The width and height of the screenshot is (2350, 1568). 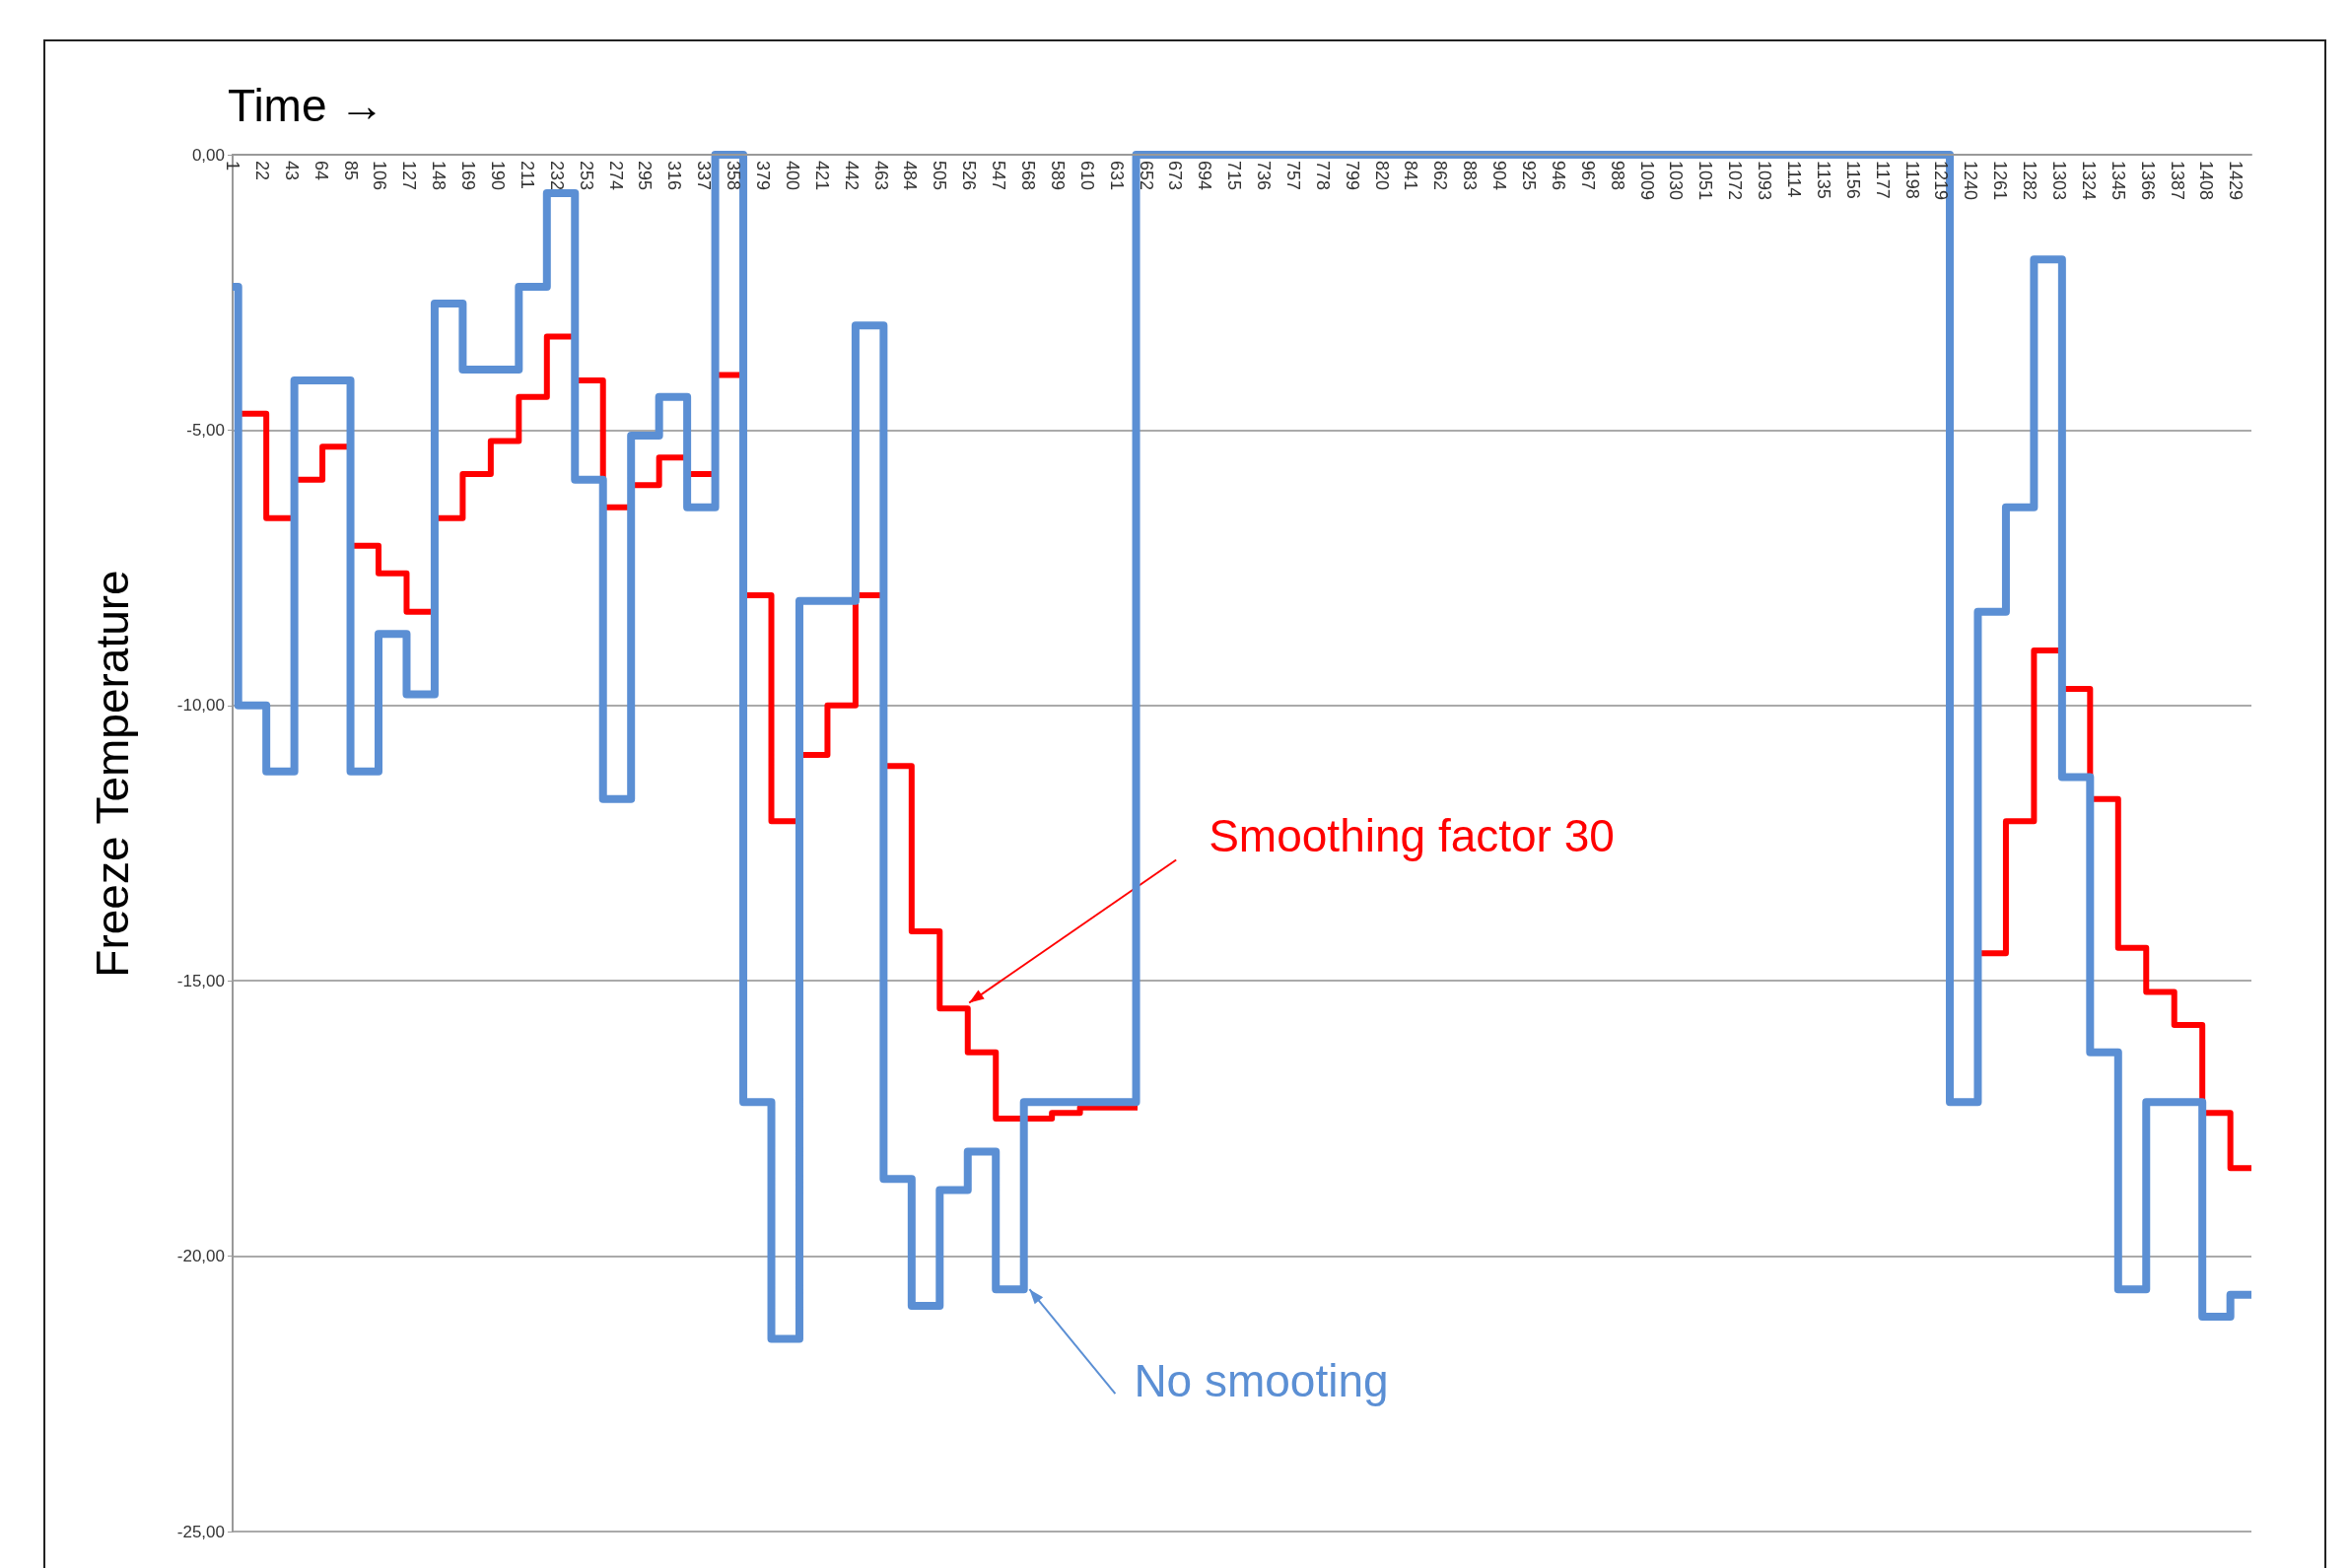 I want to click on x-tick-label: 1198, so click(x=1911, y=180).